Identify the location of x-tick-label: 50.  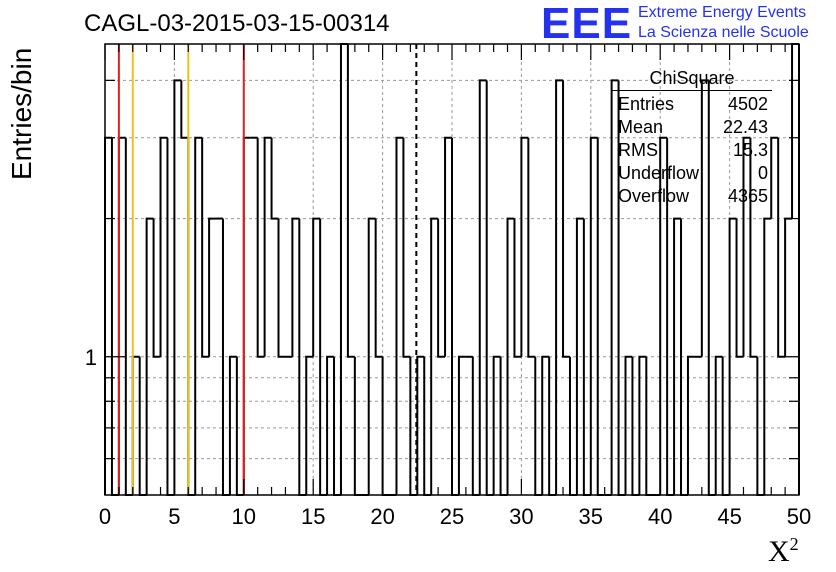
(799, 516).